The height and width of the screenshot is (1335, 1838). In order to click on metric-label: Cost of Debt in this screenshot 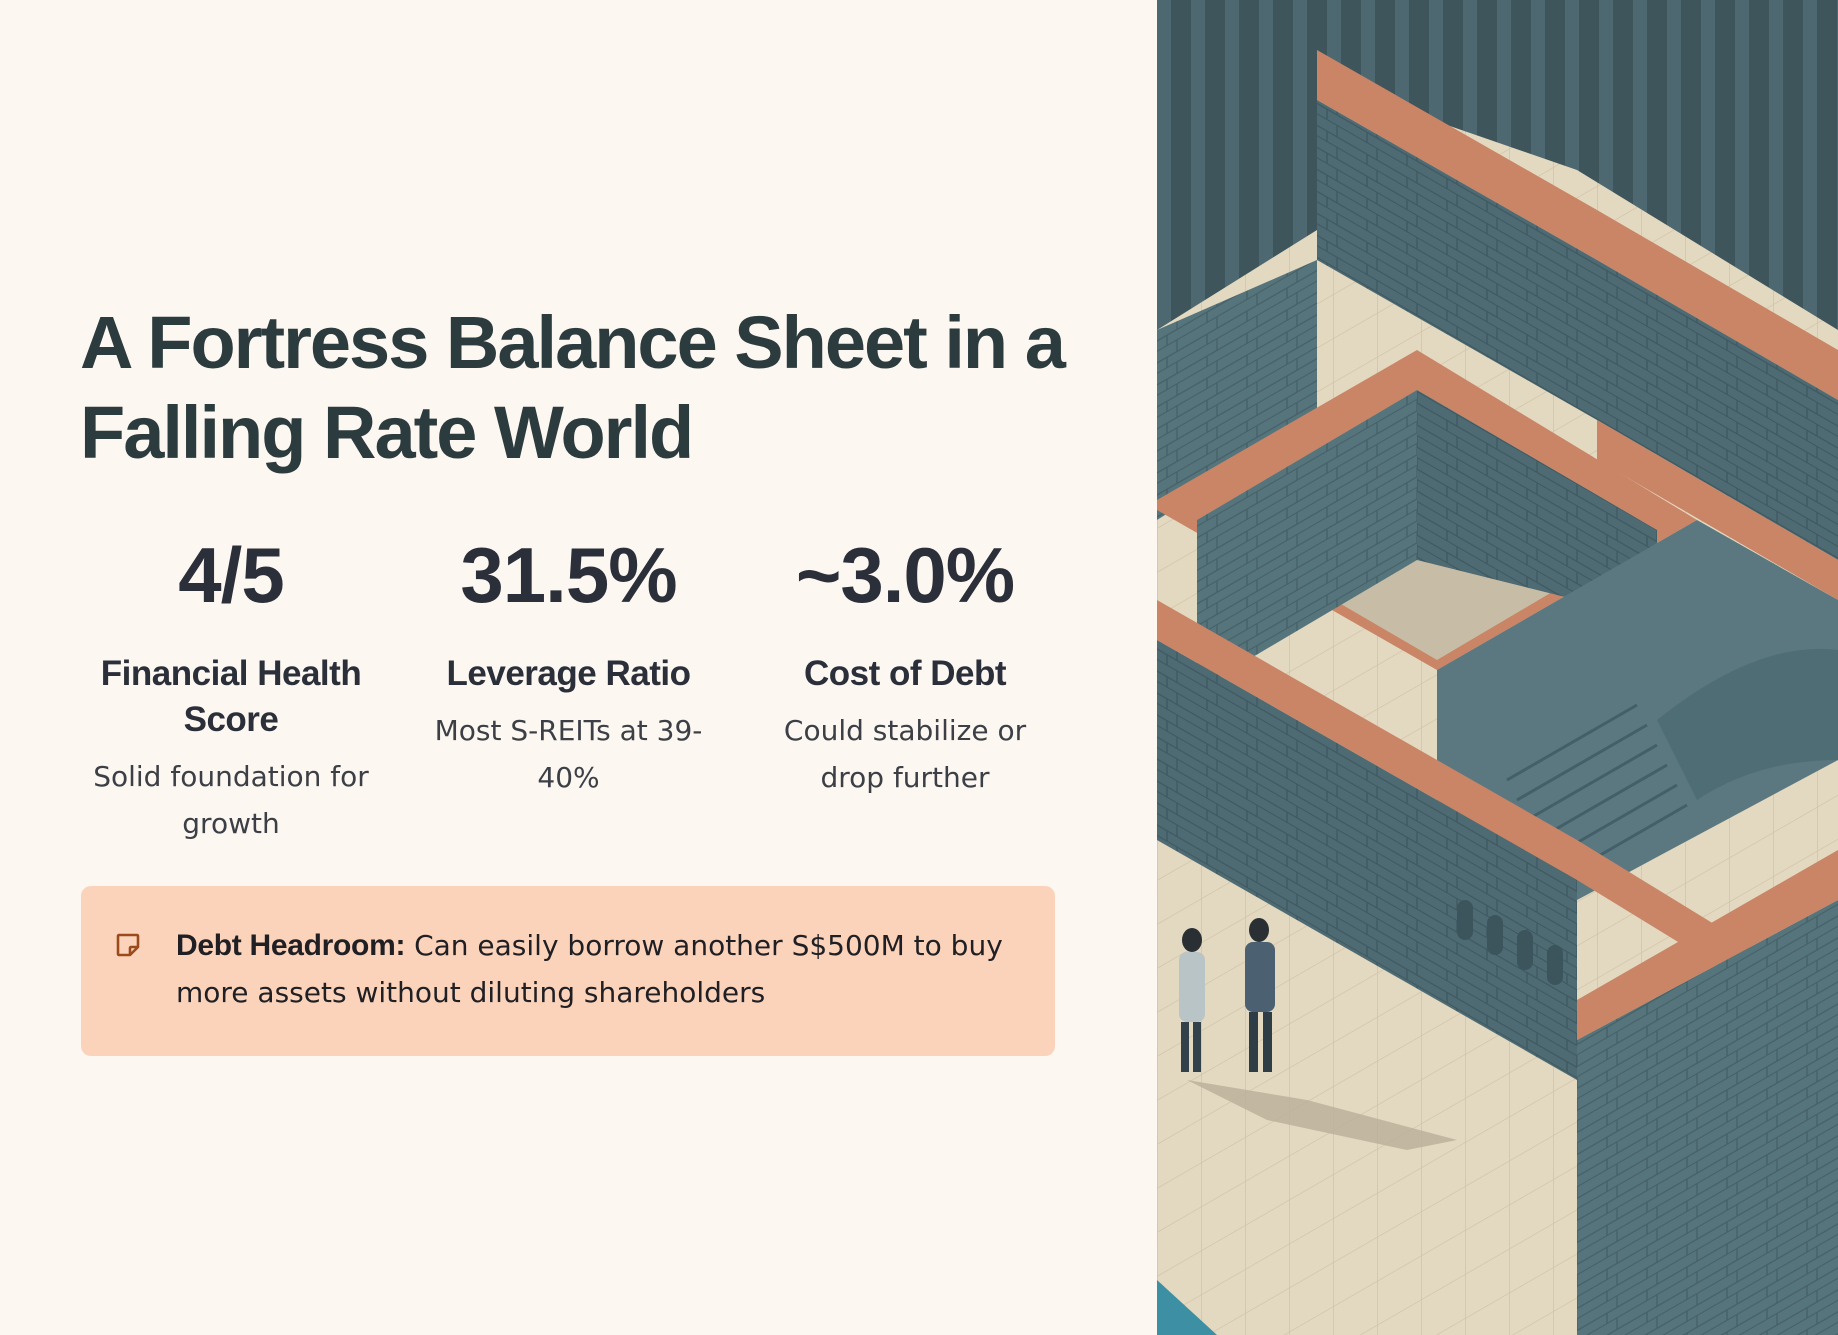, I will do `click(905, 673)`.